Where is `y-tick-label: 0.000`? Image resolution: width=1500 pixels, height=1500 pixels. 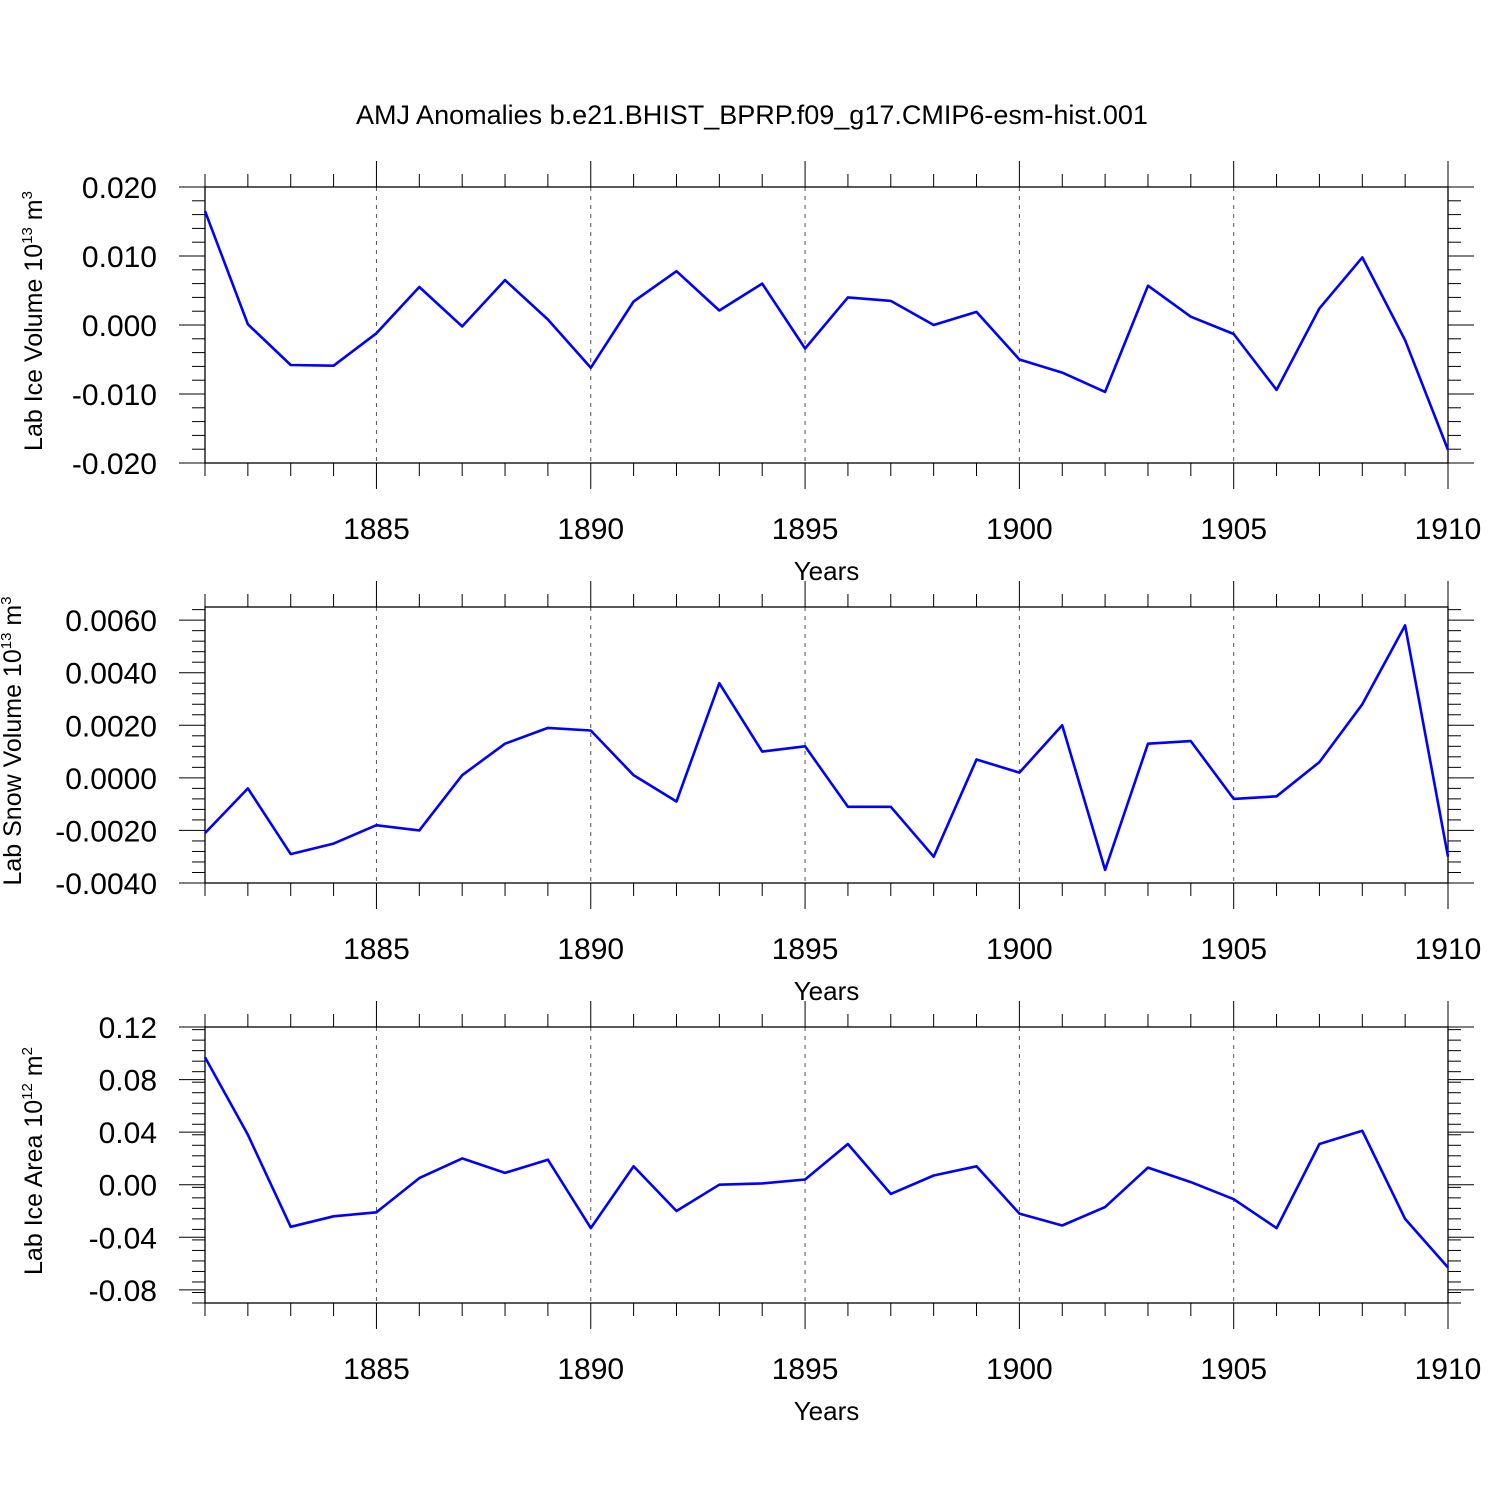
y-tick-label: 0.000 is located at coordinates (119, 326).